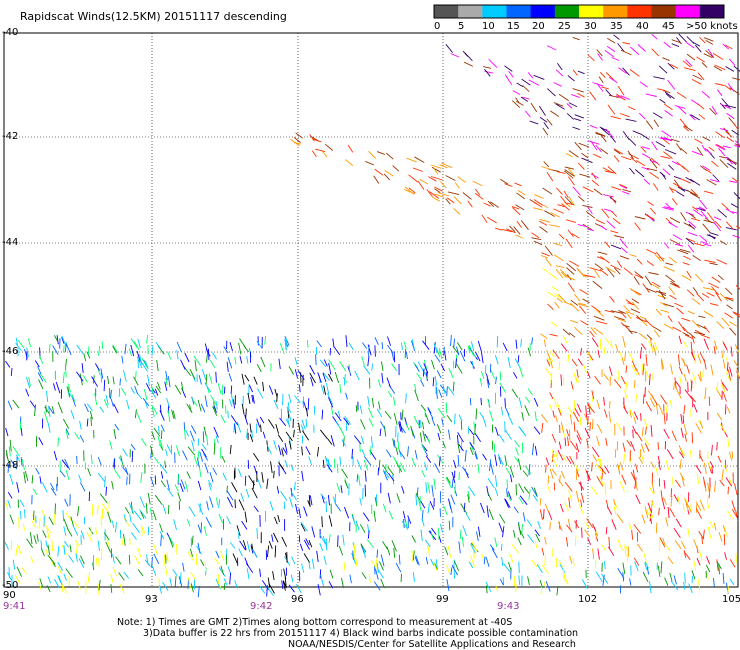  Describe the element at coordinates (9, 595) in the screenshot. I see `lon-label-90: 90` at that location.